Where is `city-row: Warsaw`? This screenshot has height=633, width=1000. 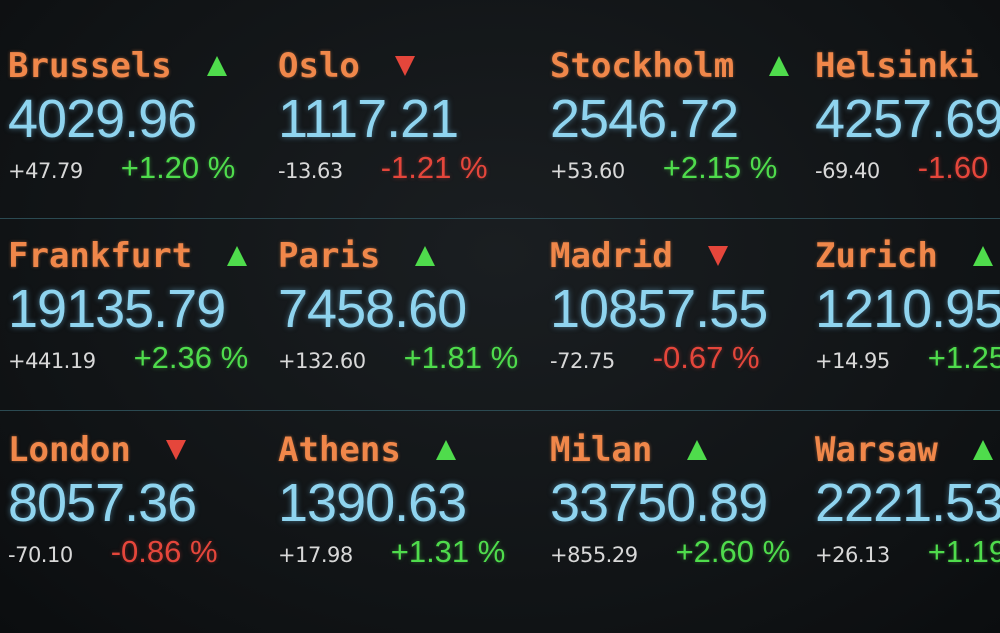
city-row: Warsaw is located at coordinates (904, 450).